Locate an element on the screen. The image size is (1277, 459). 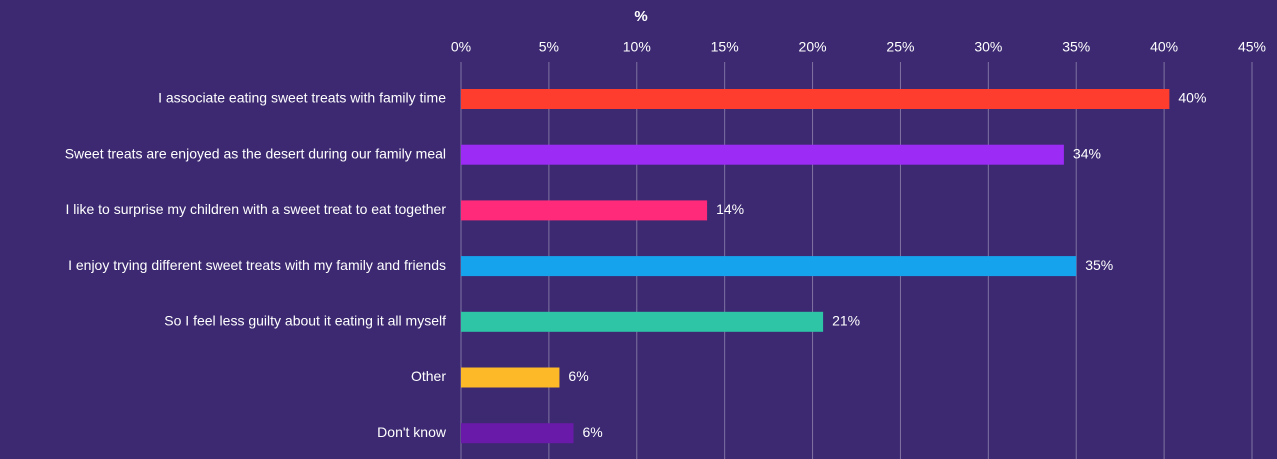
x-tick-label: 5% is located at coordinates (549, 47).